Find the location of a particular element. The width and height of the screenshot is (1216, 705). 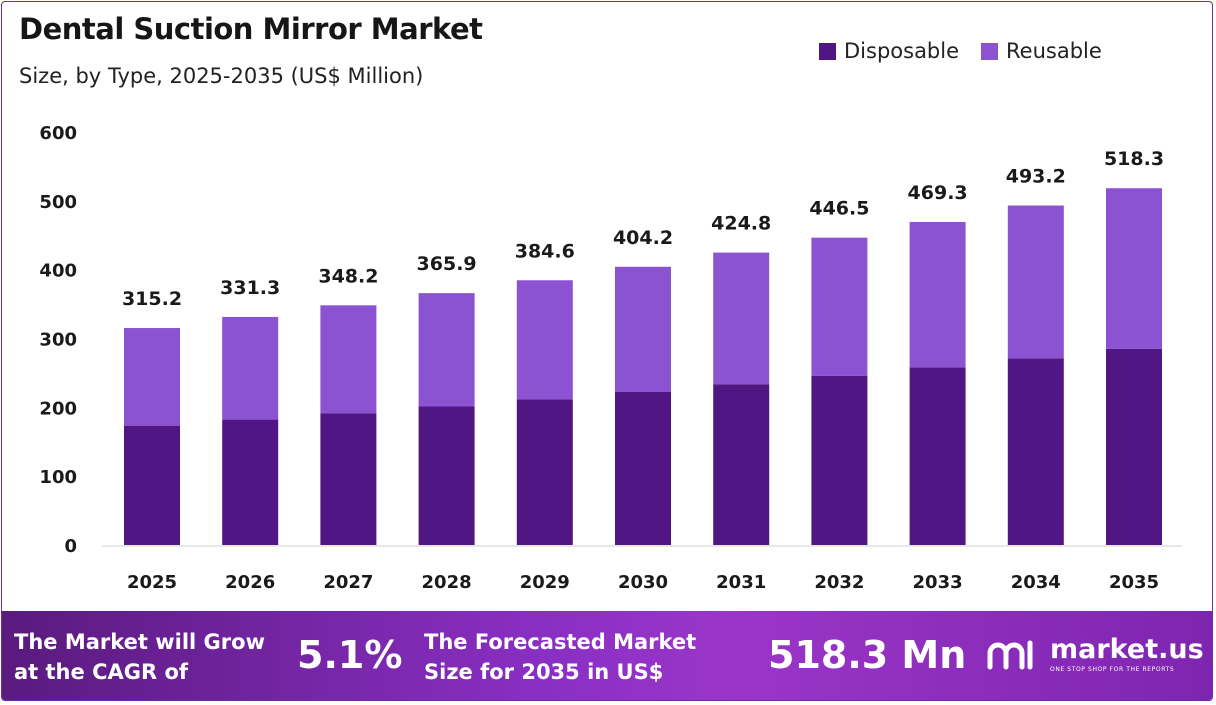

cagr-value: 5.1% is located at coordinates (350, 655).